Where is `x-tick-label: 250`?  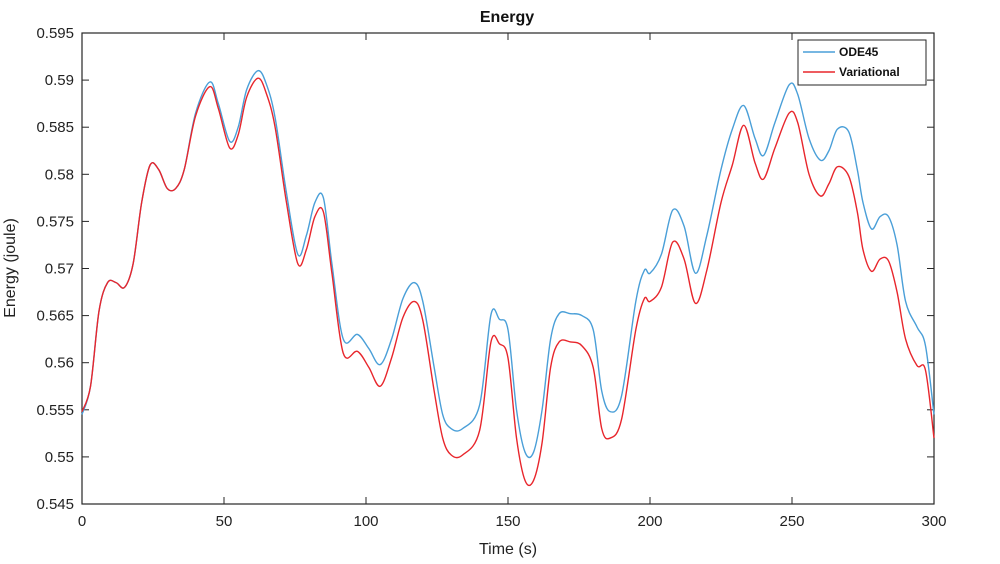 x-tick-label: 250 is located at coordinates (791, 521).